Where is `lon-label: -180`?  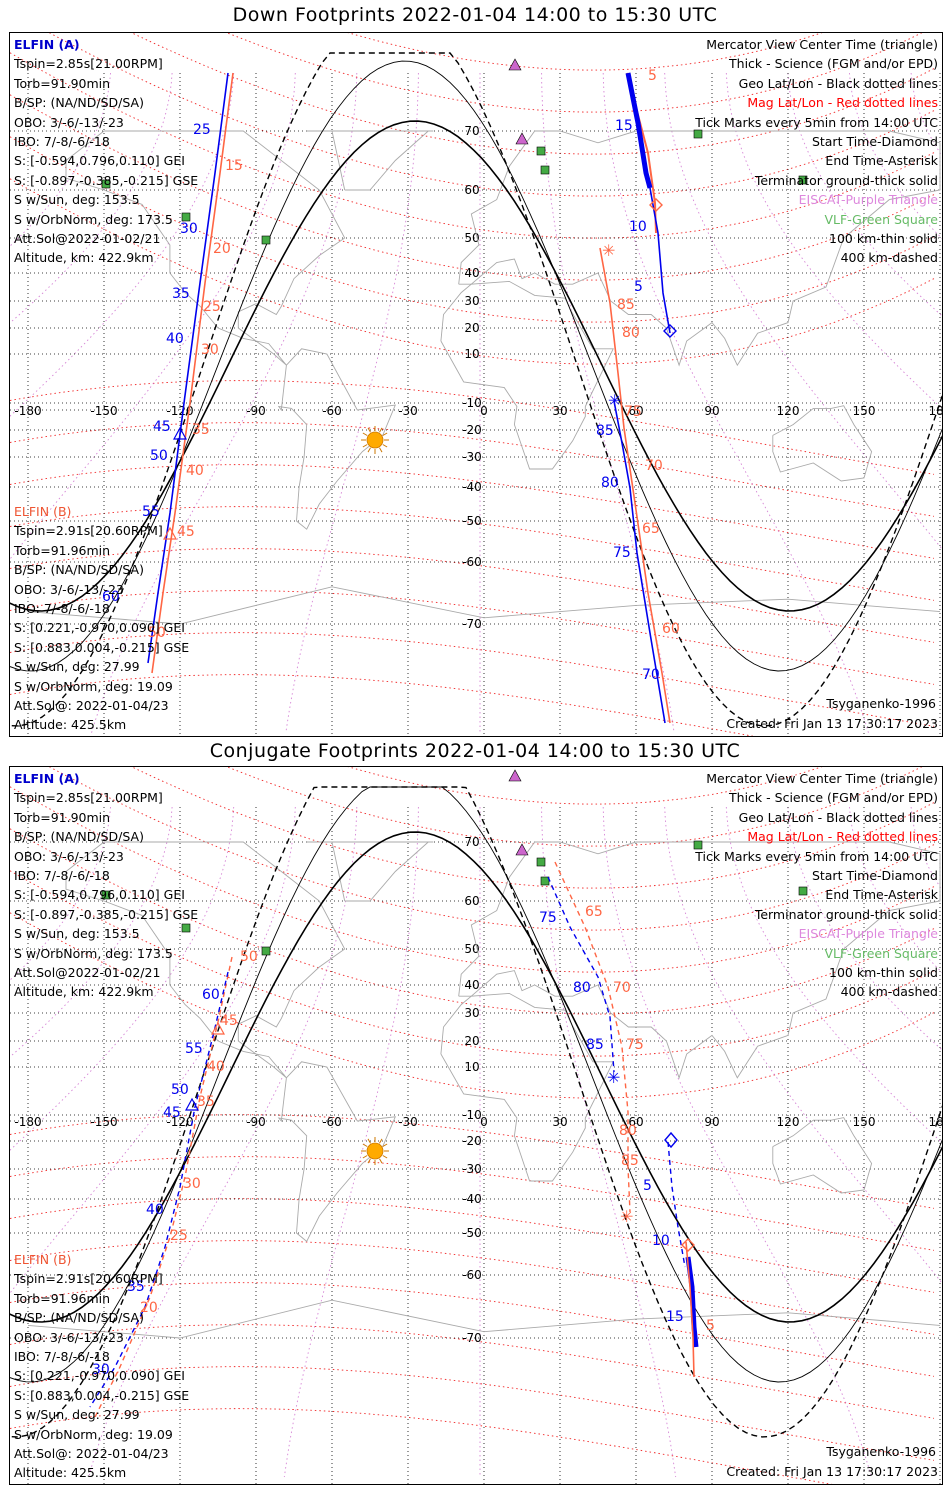
lon-label: -180 is located at coordinates (27, 411).